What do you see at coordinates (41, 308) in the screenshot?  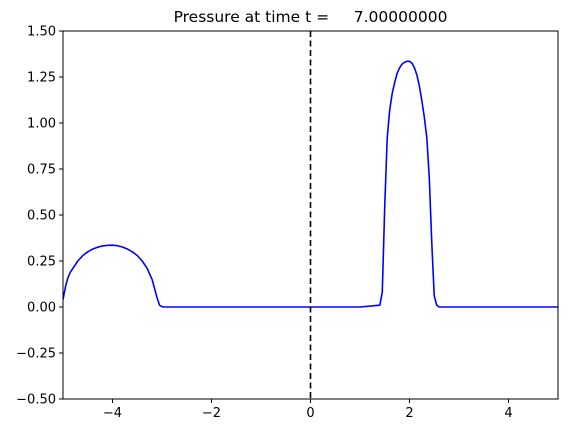 I see `y-tick-label: 0.00` at bounding box center [41, 308].